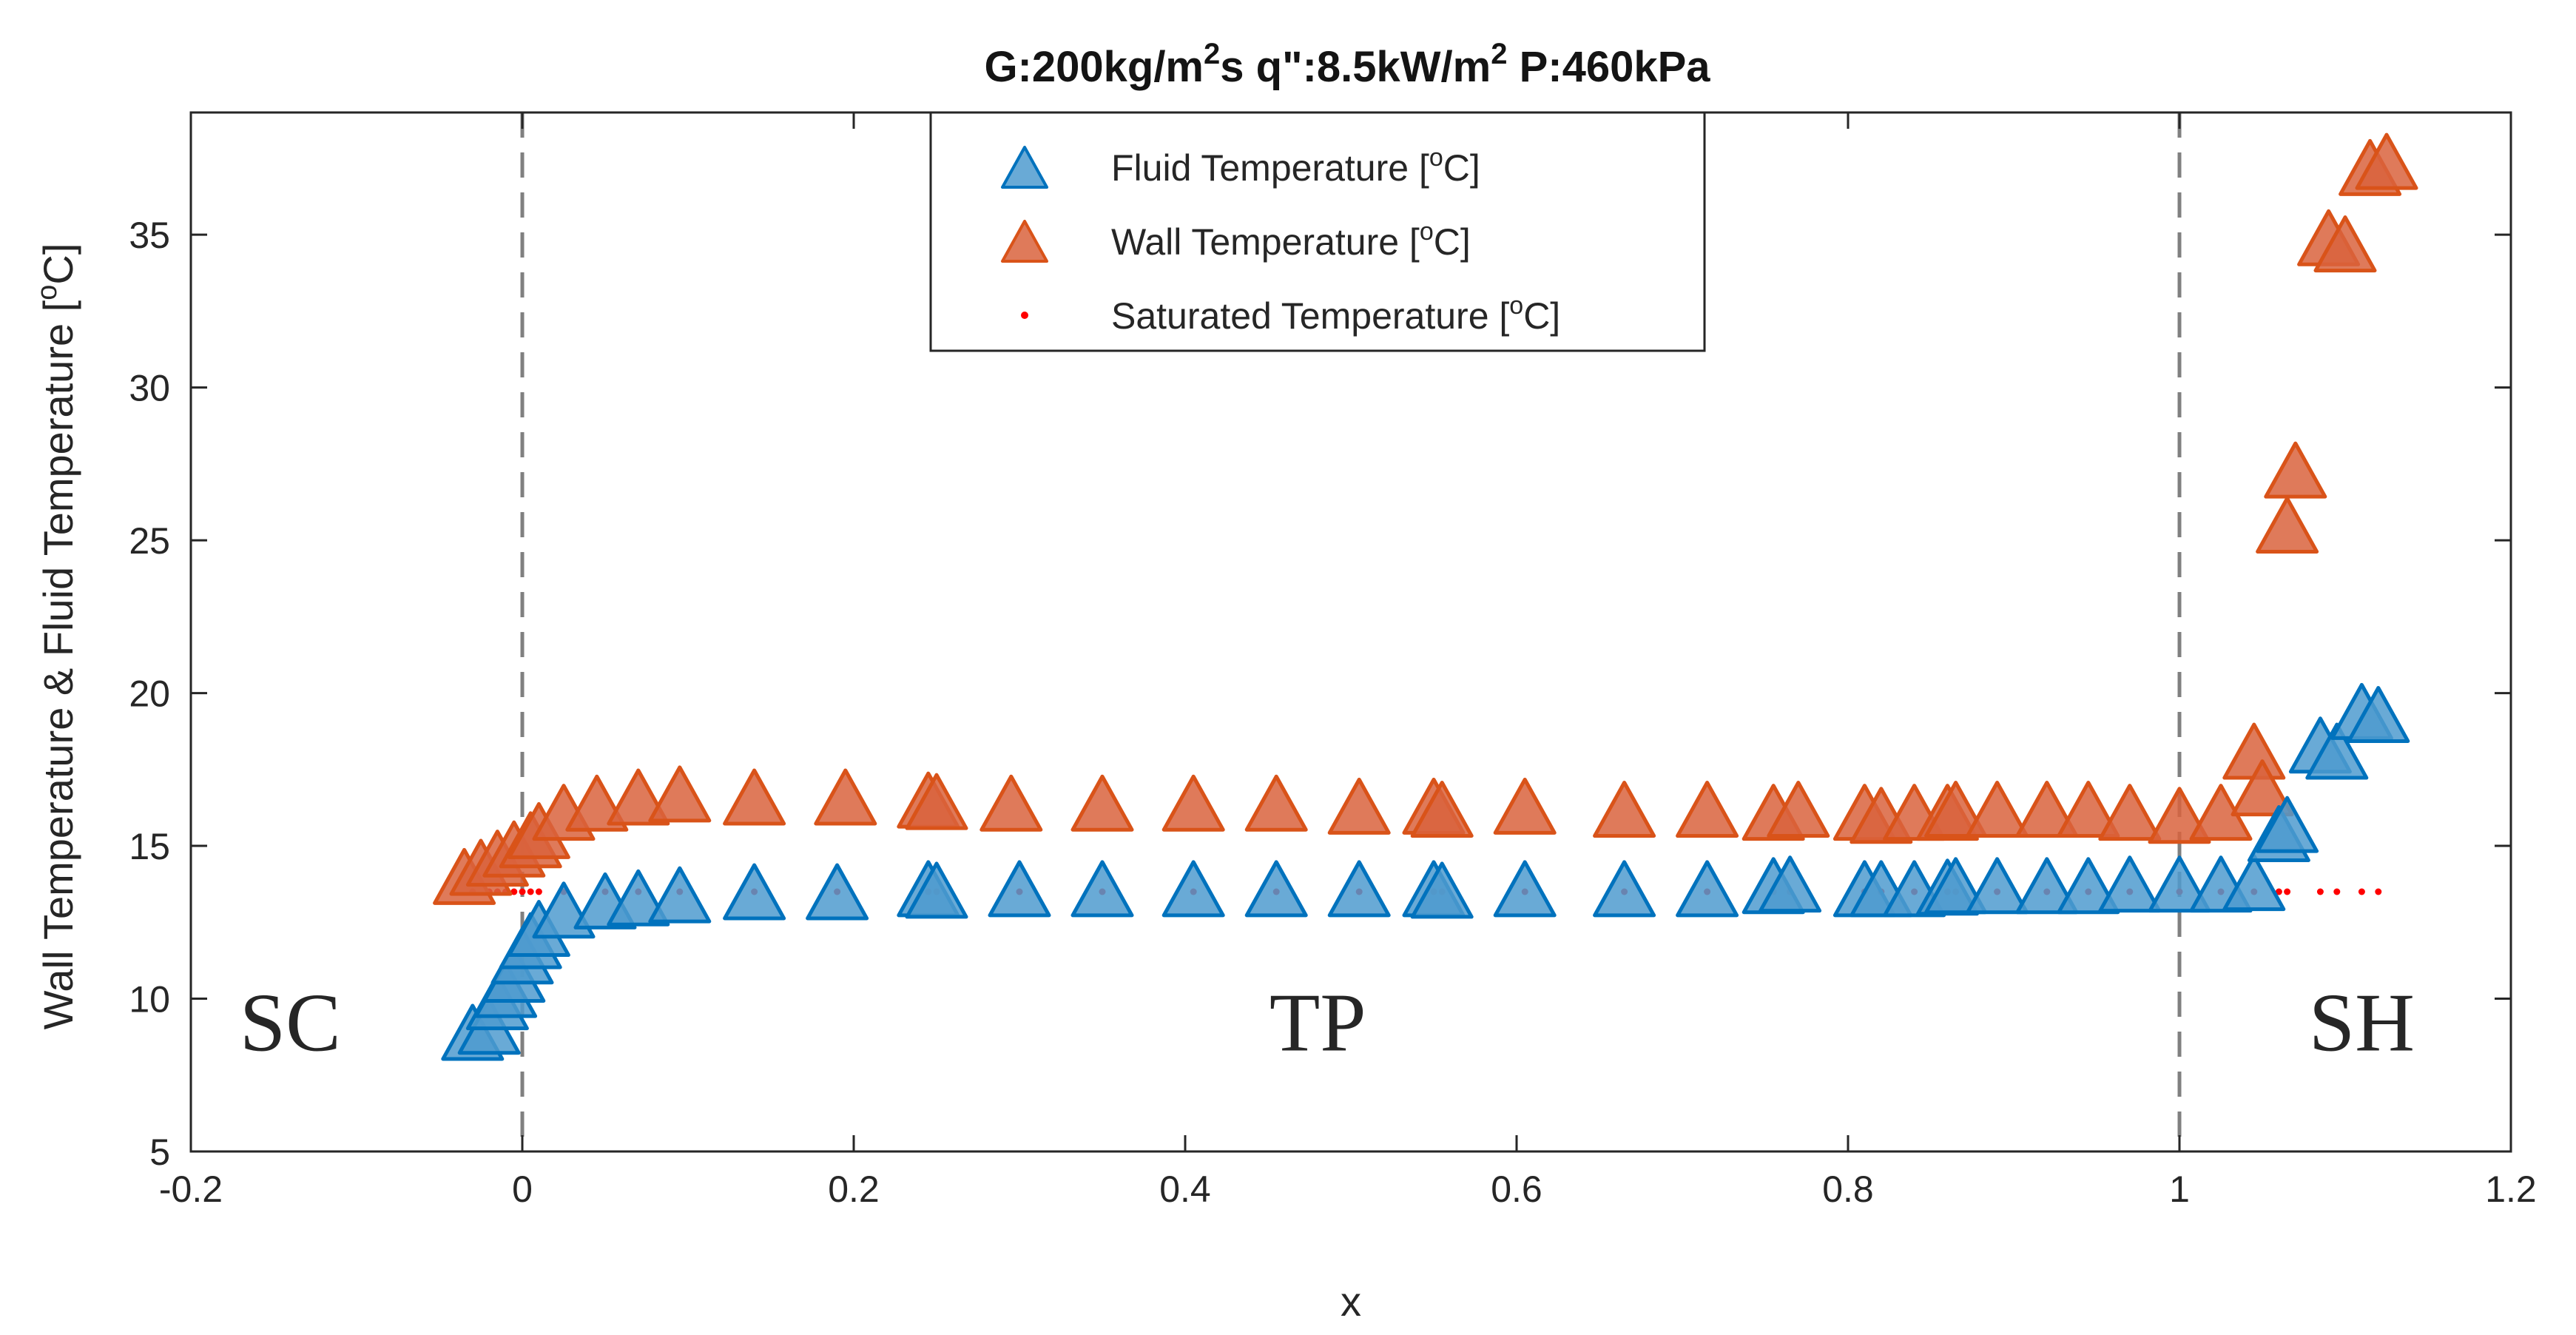  I want to click on legend-entry-wall-name: Wall Temperature [, so click(1265, 242).